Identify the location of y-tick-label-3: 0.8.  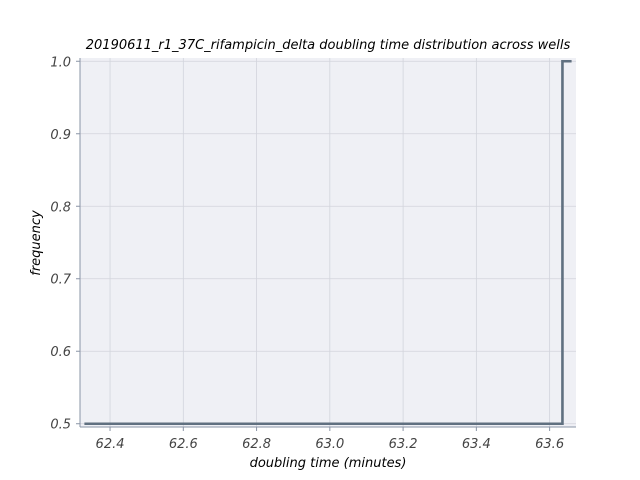
(60, 207).